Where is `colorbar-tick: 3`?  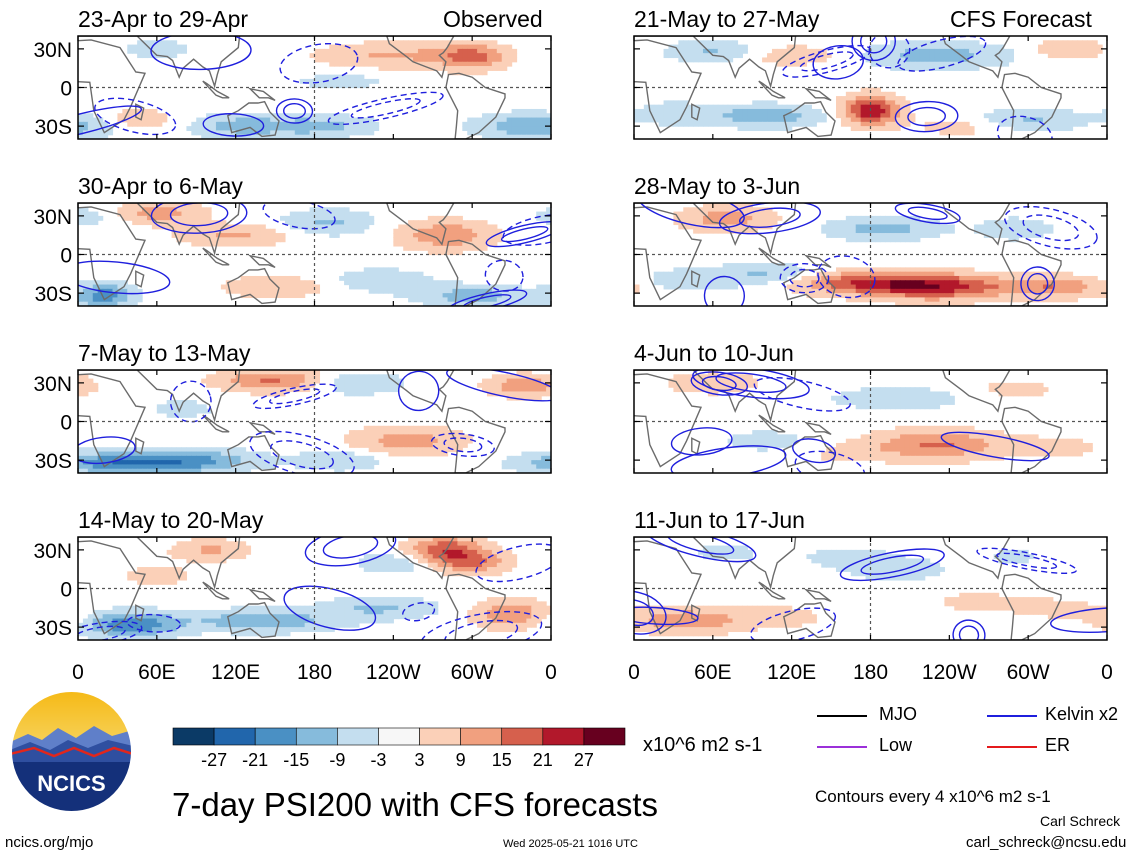
colorbar-tick: 3 is located at coordinates (420, 760).